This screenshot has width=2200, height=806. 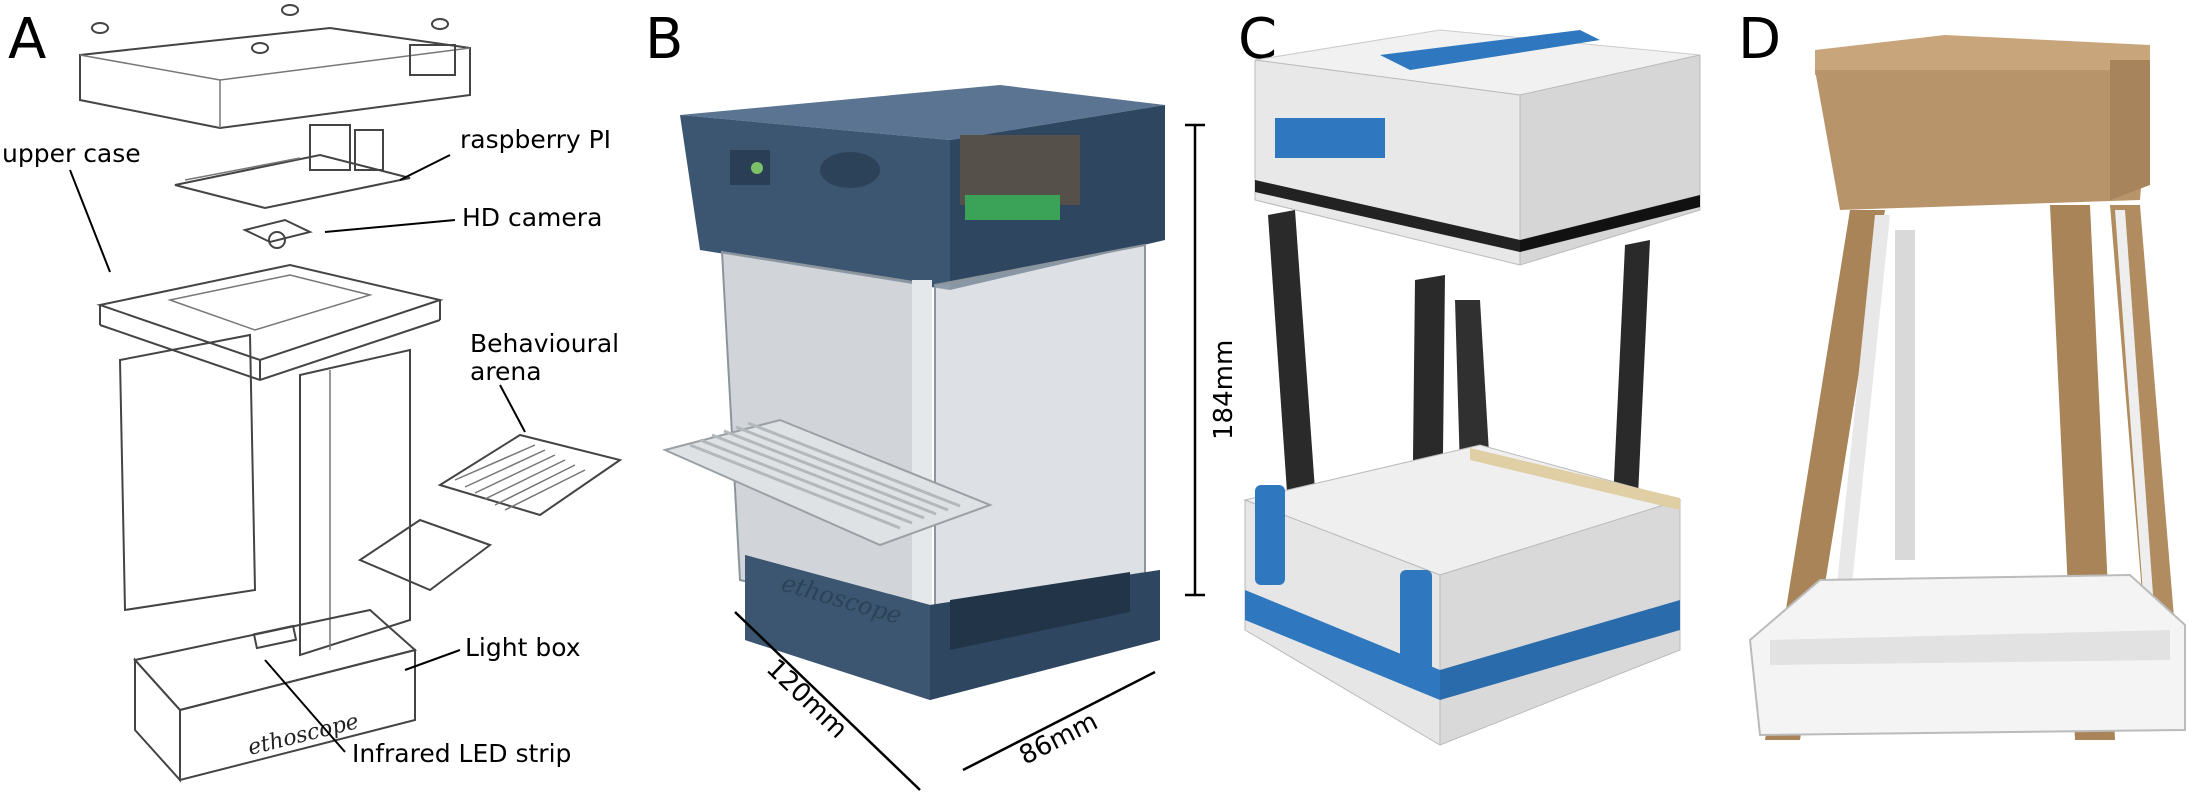 I want to click on raspberry-pi-drawing, so click(x=292, y=167).